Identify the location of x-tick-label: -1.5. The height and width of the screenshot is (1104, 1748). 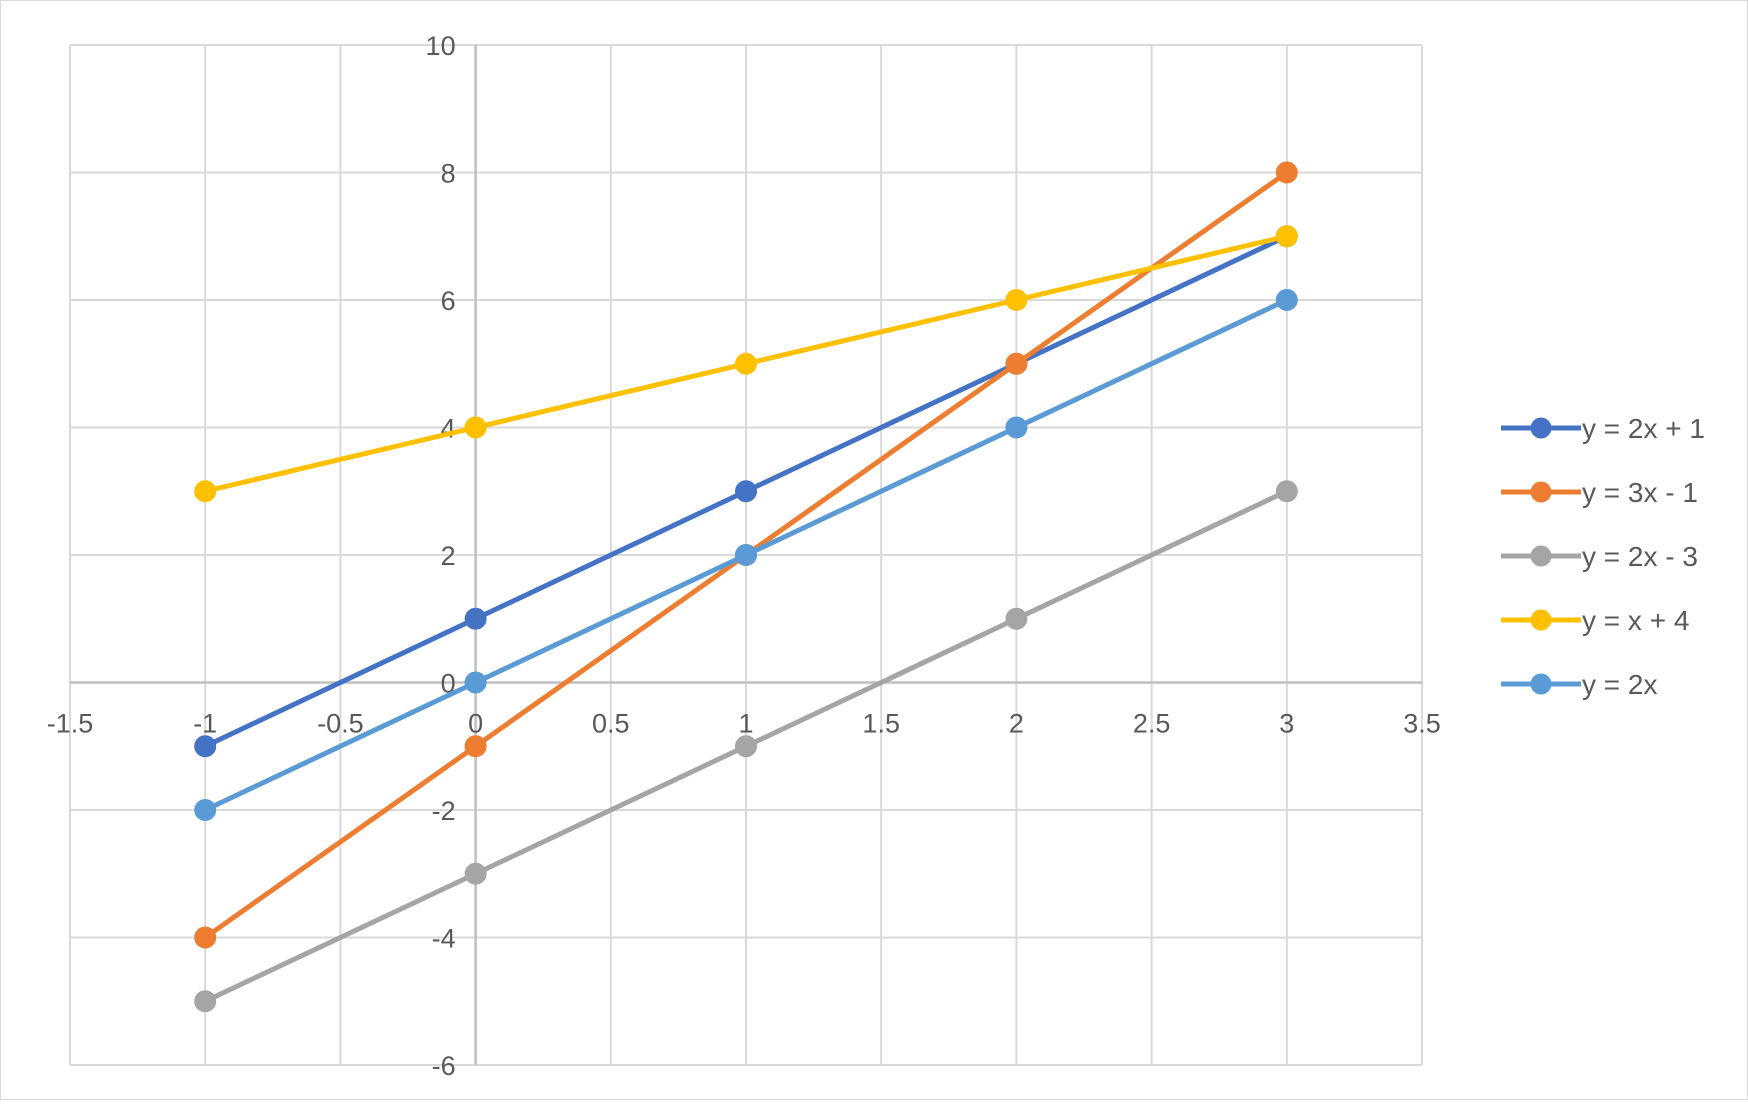
(70, 724).